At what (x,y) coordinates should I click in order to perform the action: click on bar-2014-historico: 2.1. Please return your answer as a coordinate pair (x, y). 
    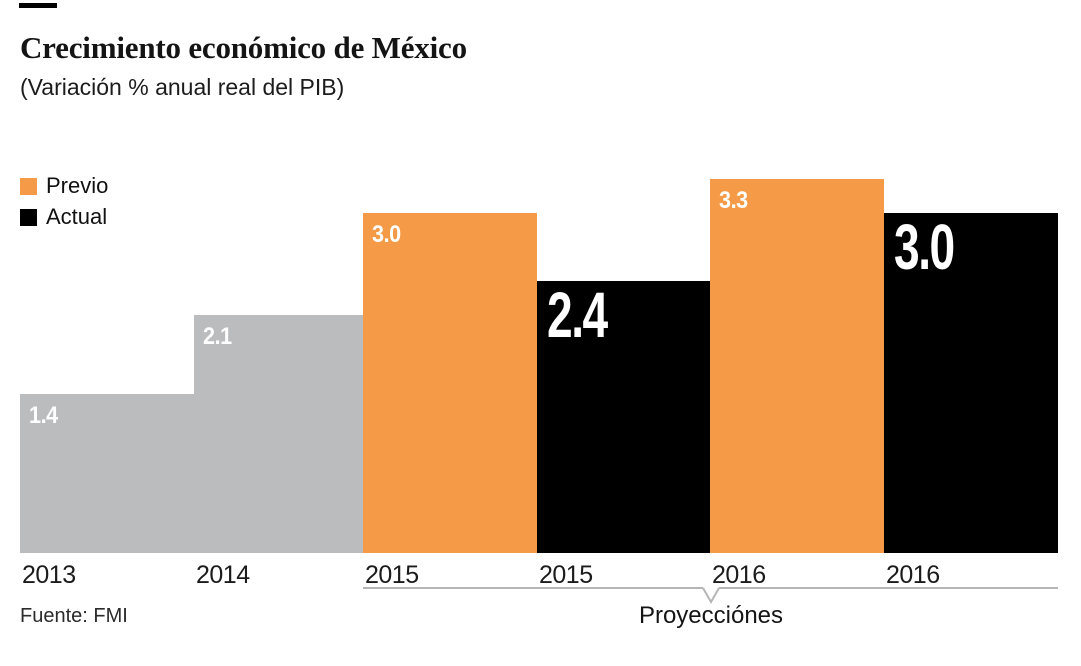
    Looking at the image, I should click on (278, 434).